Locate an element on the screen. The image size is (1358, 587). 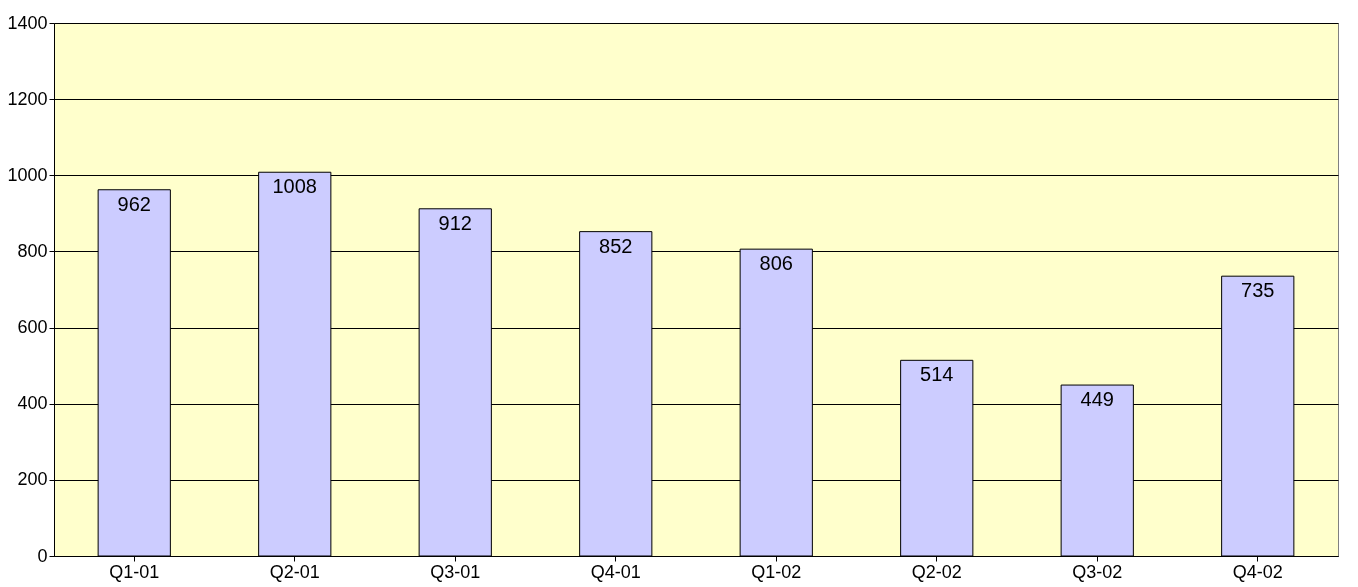
x-tick-label: Q2-01 is located at coordinates (294, 571).